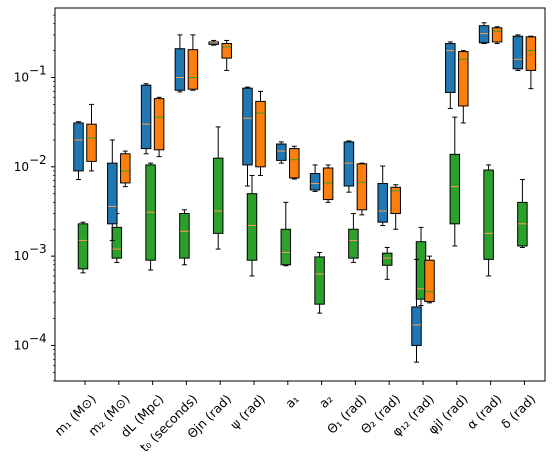 The height and width of the screenshot is (470, 560). I want to click on y-tick-exponent: −2, so click(38, 160).